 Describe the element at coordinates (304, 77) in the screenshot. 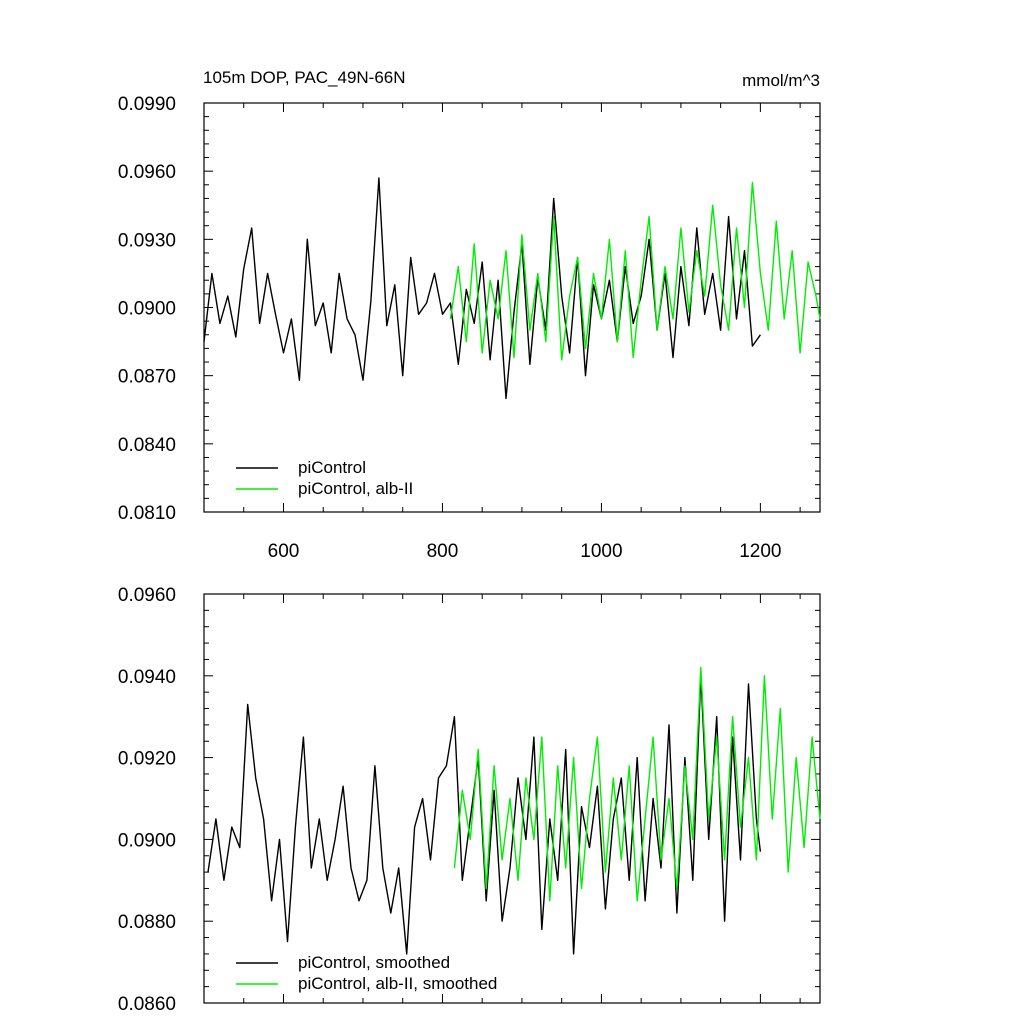

I see `chart-title: 105m DOP, PAC_49N-66N` at that location.